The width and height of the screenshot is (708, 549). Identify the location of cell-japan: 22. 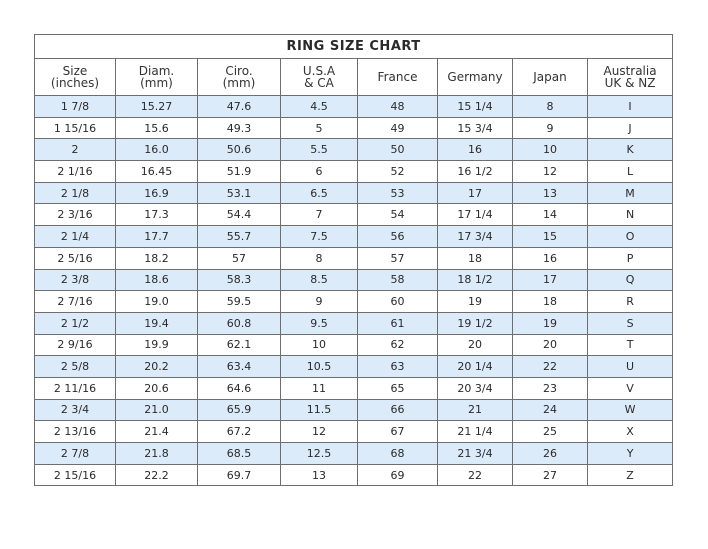
(550, 366).